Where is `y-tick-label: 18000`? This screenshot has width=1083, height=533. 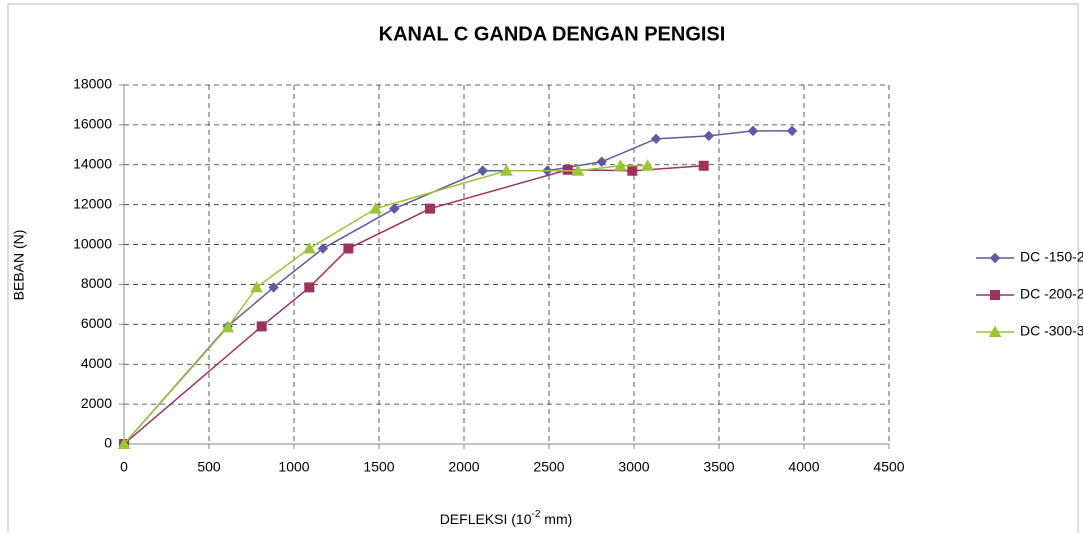
y-tick-label: 18000 is located at coordinates (92, 84).